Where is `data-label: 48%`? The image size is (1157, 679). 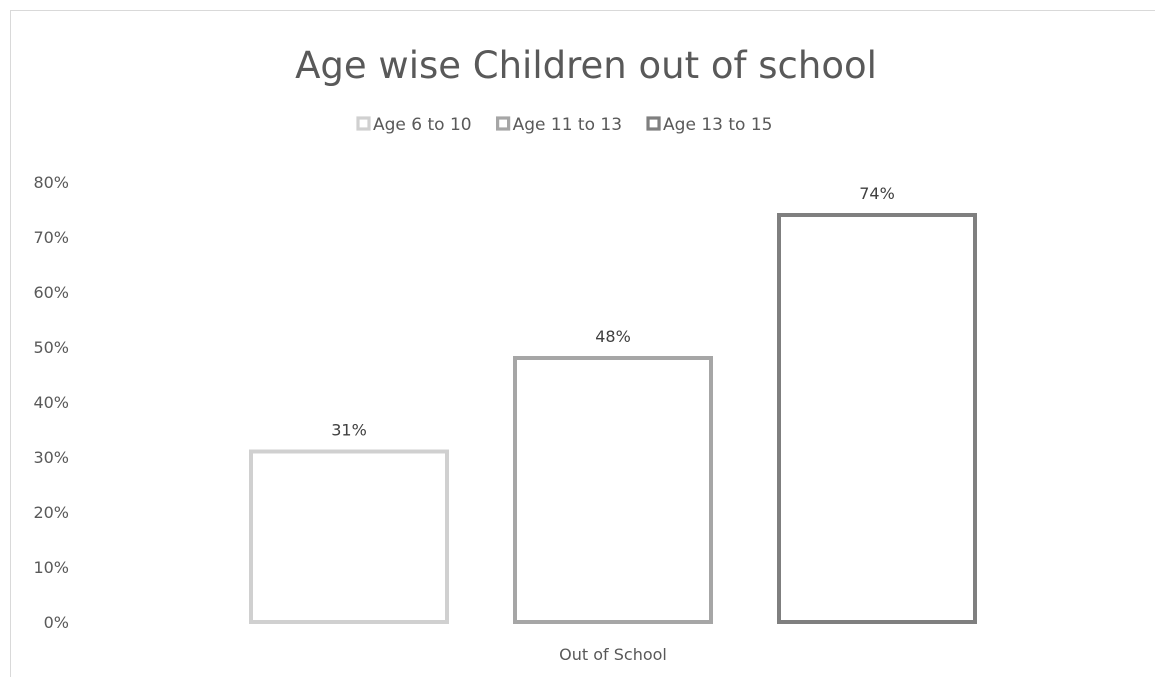
data-label: 48% is located at coordinates (613, 336).